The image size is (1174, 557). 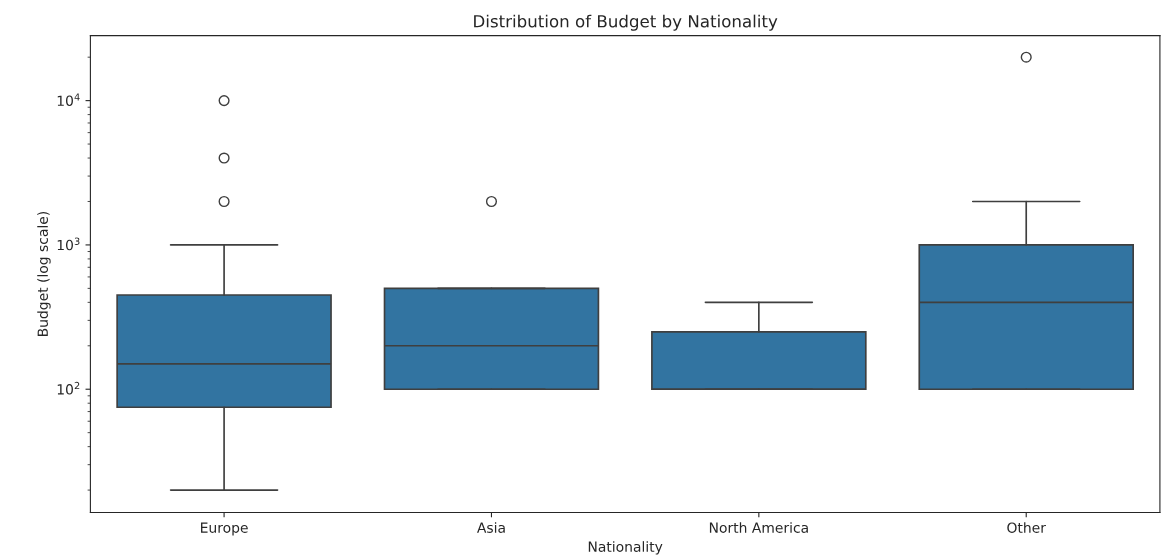 I want to click on x-tick-label: North America, so click(x=758, y=527).